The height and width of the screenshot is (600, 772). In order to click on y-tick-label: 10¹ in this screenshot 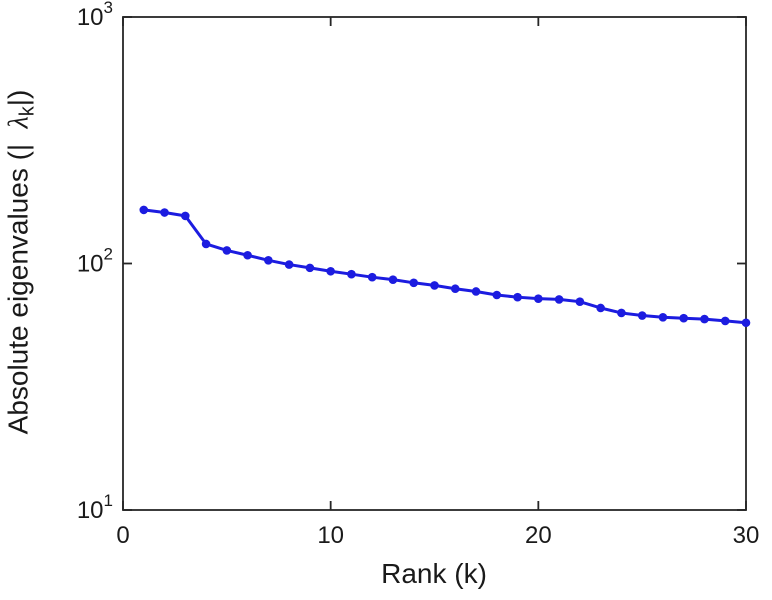, I will do `click(95, 507)`.